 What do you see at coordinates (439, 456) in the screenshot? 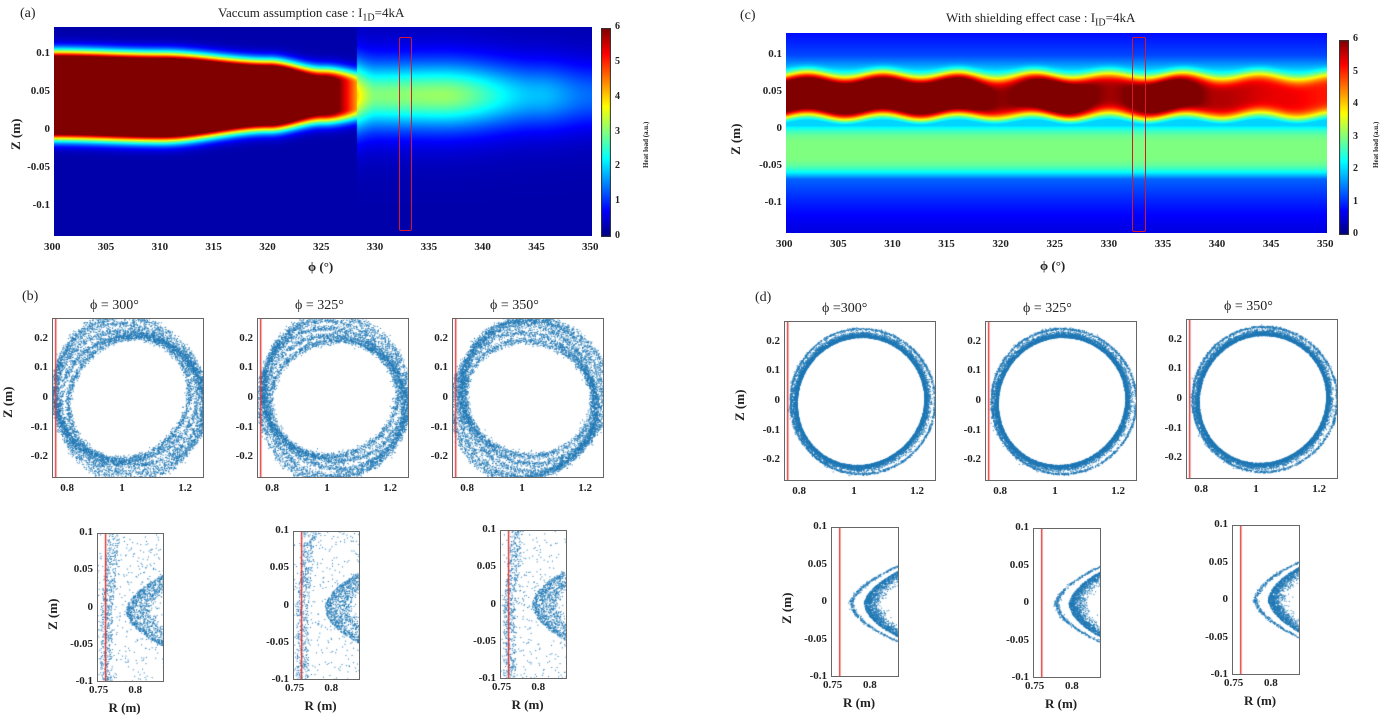
I see `poincare-b-2-ytick: -0.2` at bounding box center [439, 456].